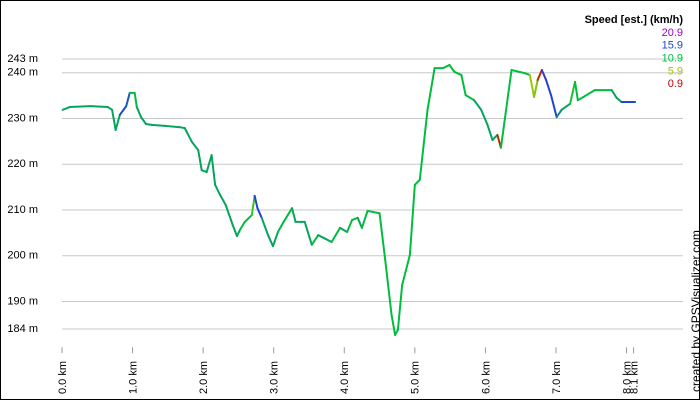 The image size is (700, 400). Describe the element at coordinates (675, 84) in the screenshot. I see `legend-value: 0.9` at that location.